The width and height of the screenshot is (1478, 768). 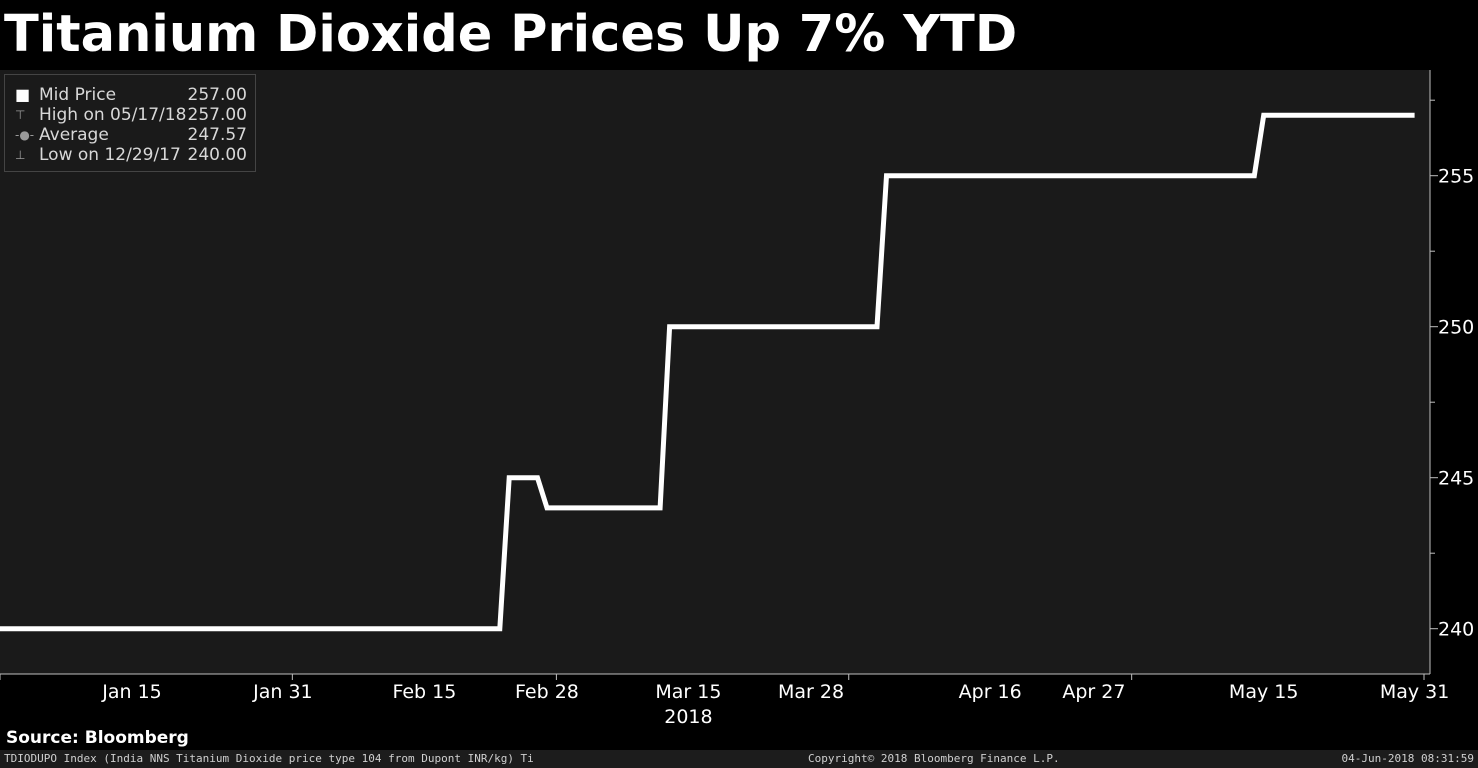 I want to click on legend-value: 247.57, so click(x=217, y=135).